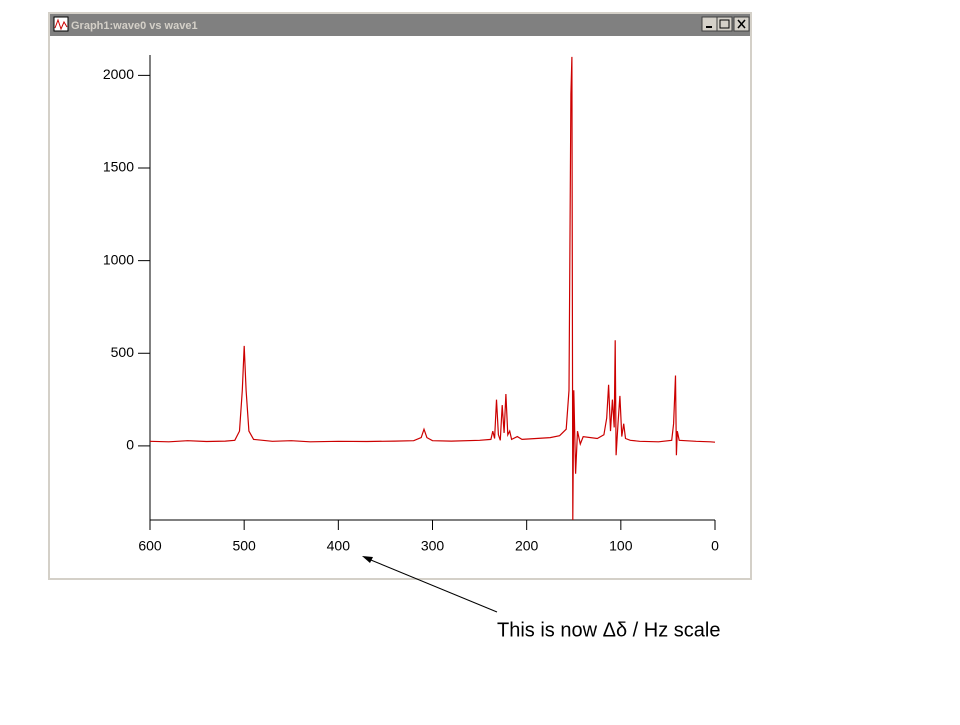  What do you see at coordinates (150, 546) in the screenshot?
I see `x-tick-label: 600` at bounding box center [150, 546].